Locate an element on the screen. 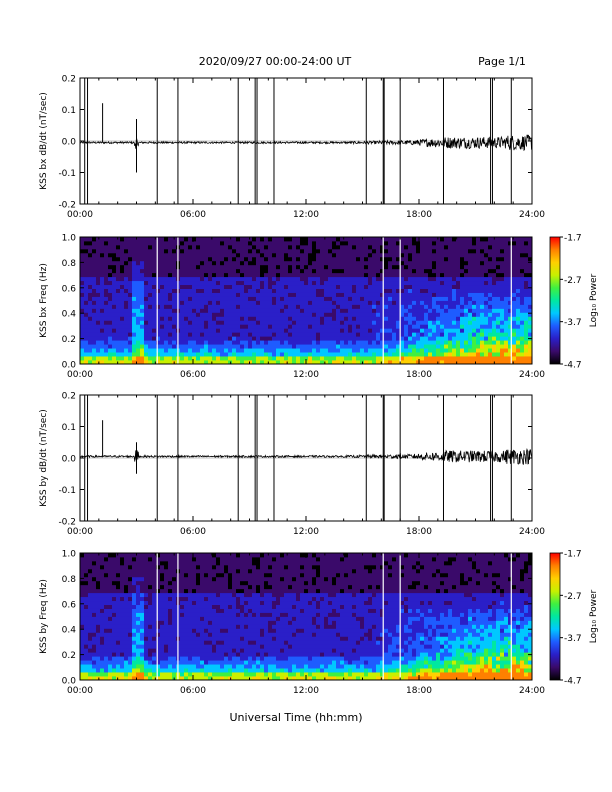 This screenshot has height=792, width=612. y-tick-label: -0.2 is located at coordinates (67, 523).